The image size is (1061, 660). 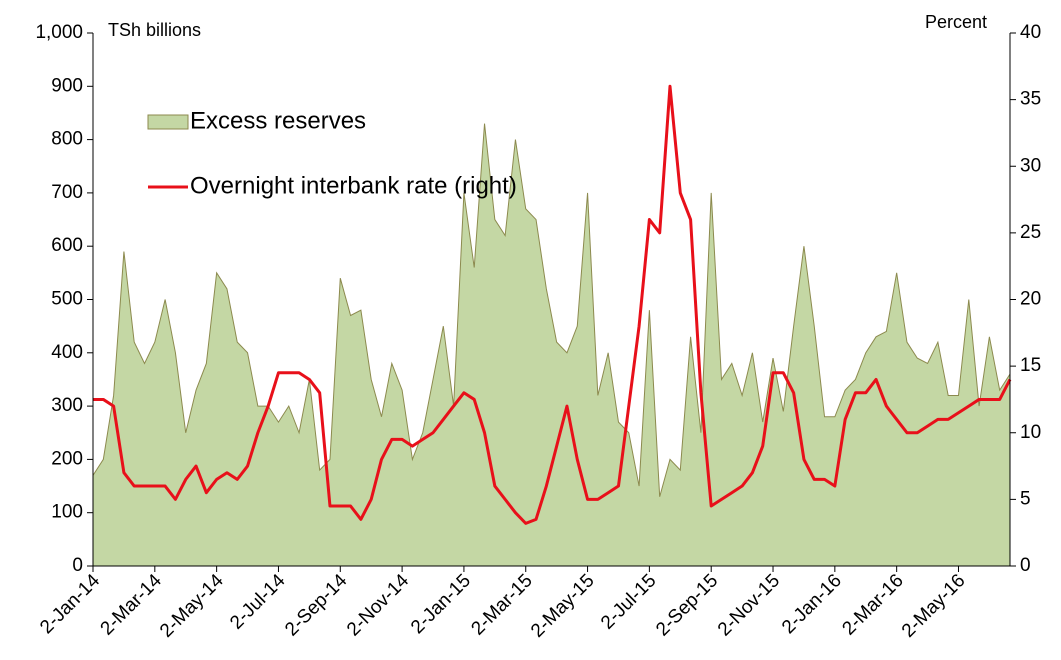 I want to click on y-tick-label: 1,000, so click(x=59, y=32).